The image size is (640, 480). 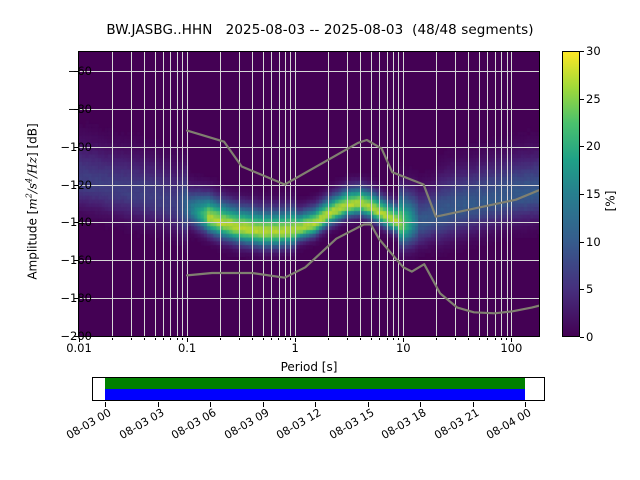 I want to click on colorbar-tick-label: 0, so click(x=590, y=337).